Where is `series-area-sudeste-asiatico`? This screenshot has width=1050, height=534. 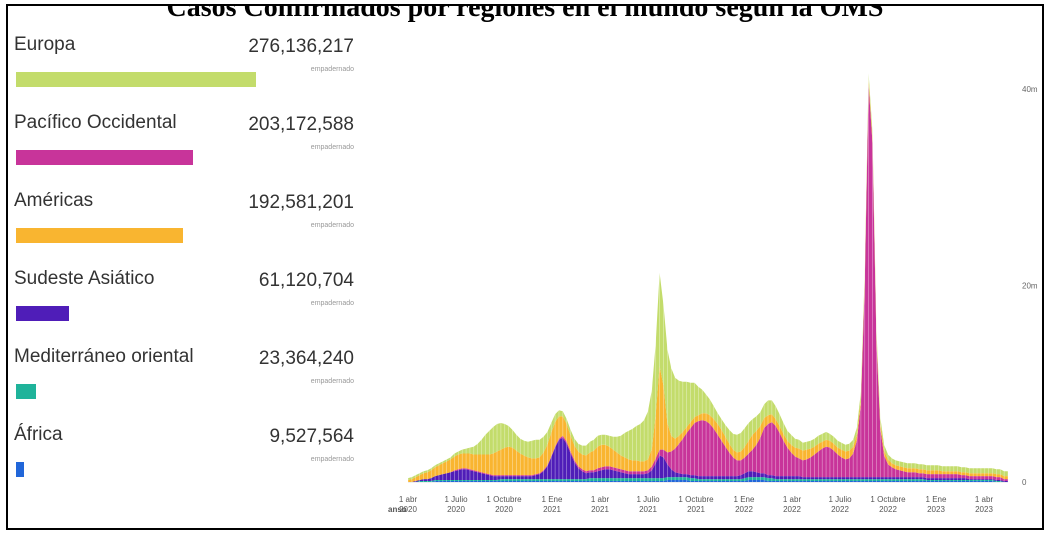
series-area-sudeste-asiatico is located at coordinates (708, 459).